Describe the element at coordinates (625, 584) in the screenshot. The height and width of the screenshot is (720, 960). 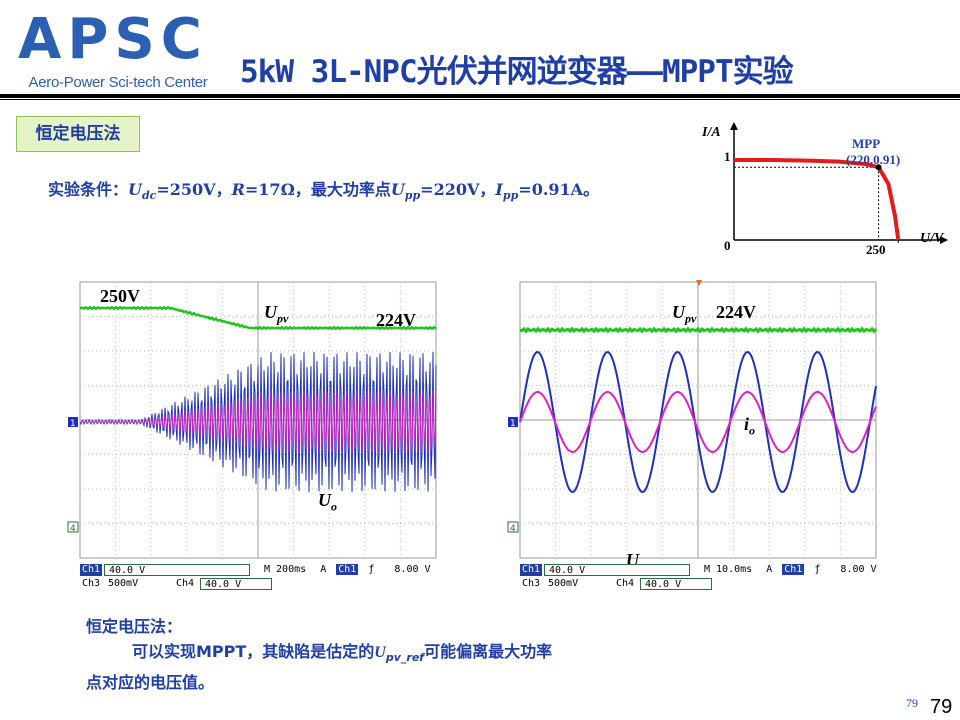
I see `scope2-ch4-tag: Ch4` at that location.